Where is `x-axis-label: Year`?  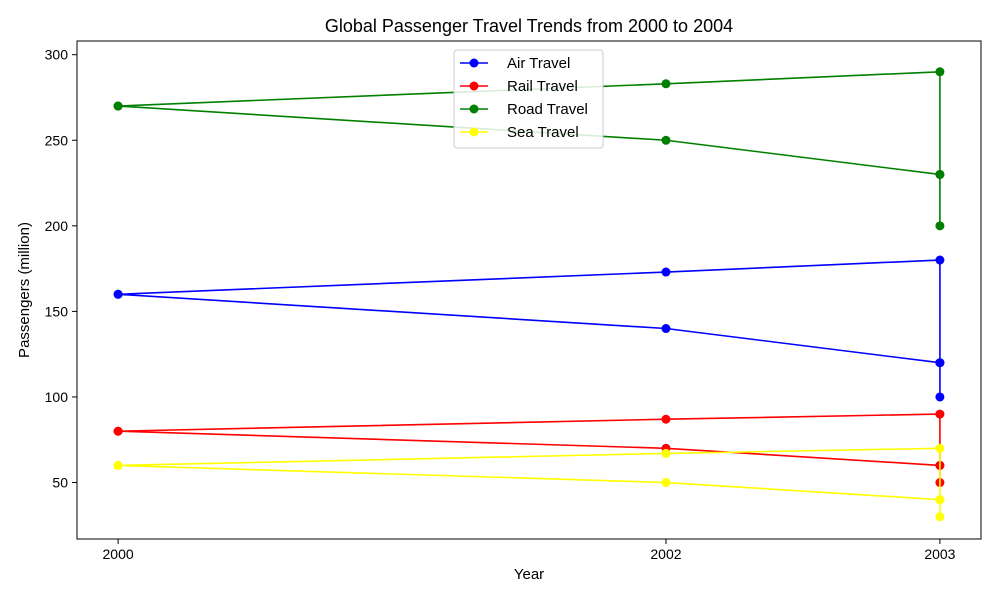
x-axis-label: Year is located at coordinates (529, 574).